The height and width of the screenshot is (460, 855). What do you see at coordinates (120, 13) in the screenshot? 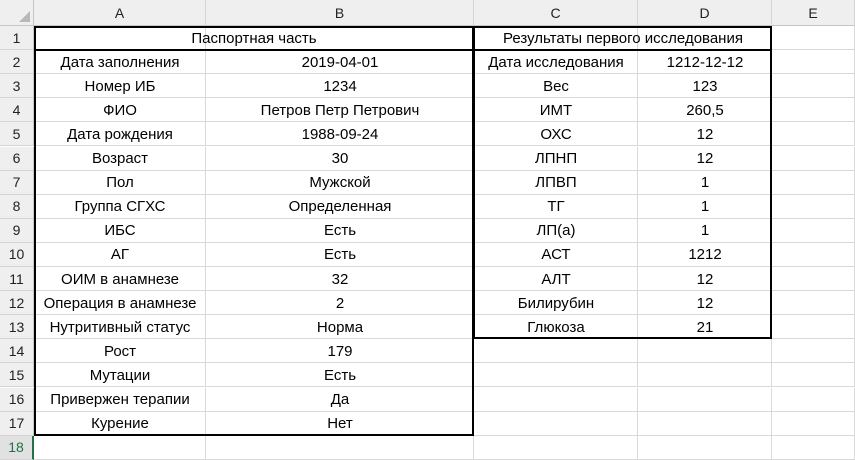
I see `column-header-a: A` at bounding box center [120, 13].